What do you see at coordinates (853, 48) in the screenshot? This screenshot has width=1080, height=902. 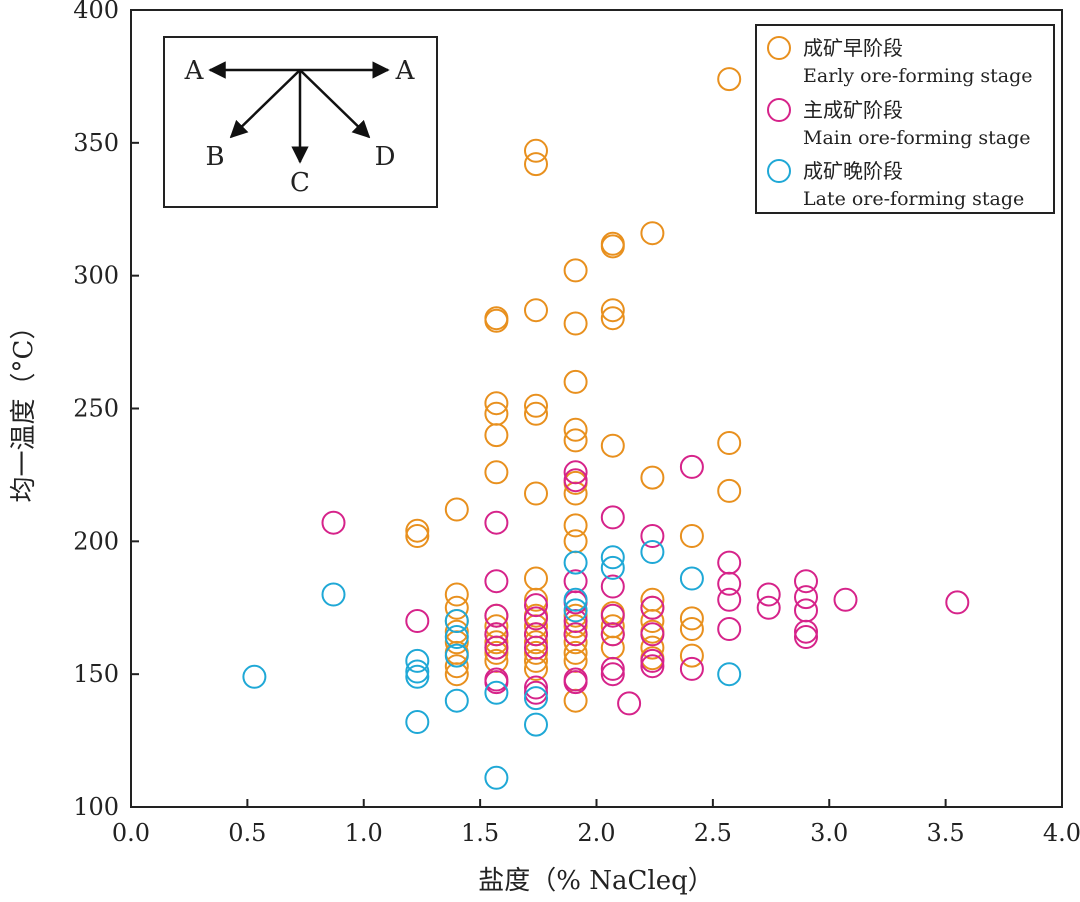 I see `legend-label-early-cn: 成矿早阶段` at bounding box center [853, 48].